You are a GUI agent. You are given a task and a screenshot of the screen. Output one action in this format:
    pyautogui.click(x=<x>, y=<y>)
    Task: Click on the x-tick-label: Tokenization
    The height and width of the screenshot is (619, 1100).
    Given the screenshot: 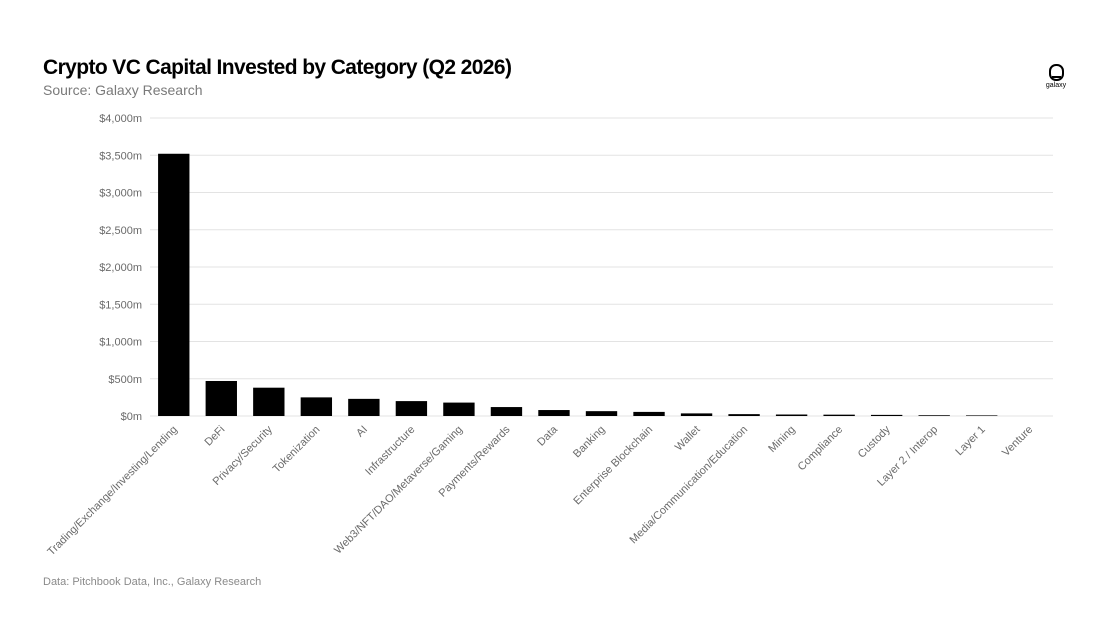 What is the action you would take?
    pyautogui.click(x=297, y=450)
    